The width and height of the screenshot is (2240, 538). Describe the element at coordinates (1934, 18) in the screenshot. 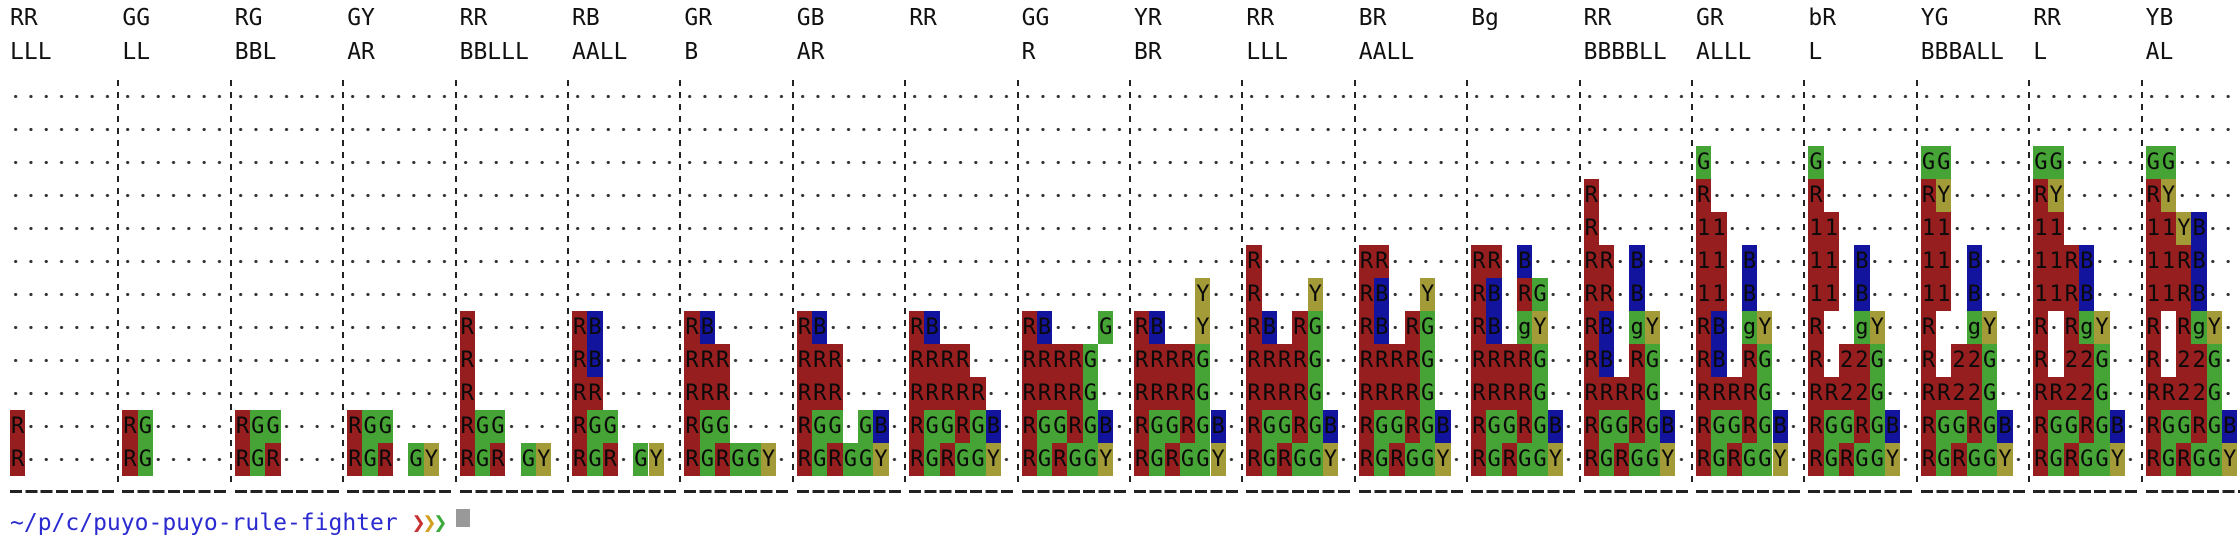

I see `next-pair-label: YG` at that location.